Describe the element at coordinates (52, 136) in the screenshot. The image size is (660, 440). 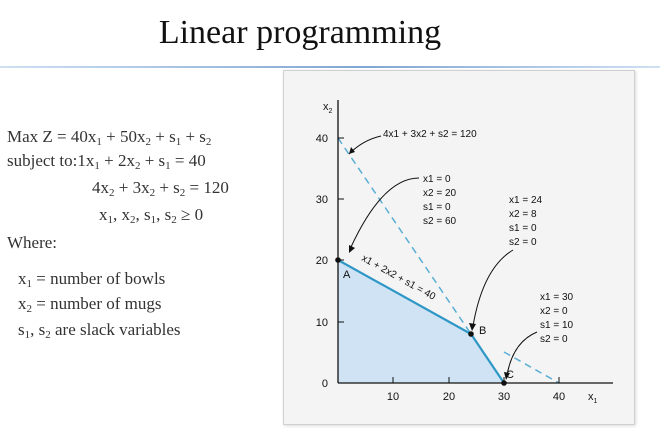
I see `objective-part: Max Z = 40x` at that location.